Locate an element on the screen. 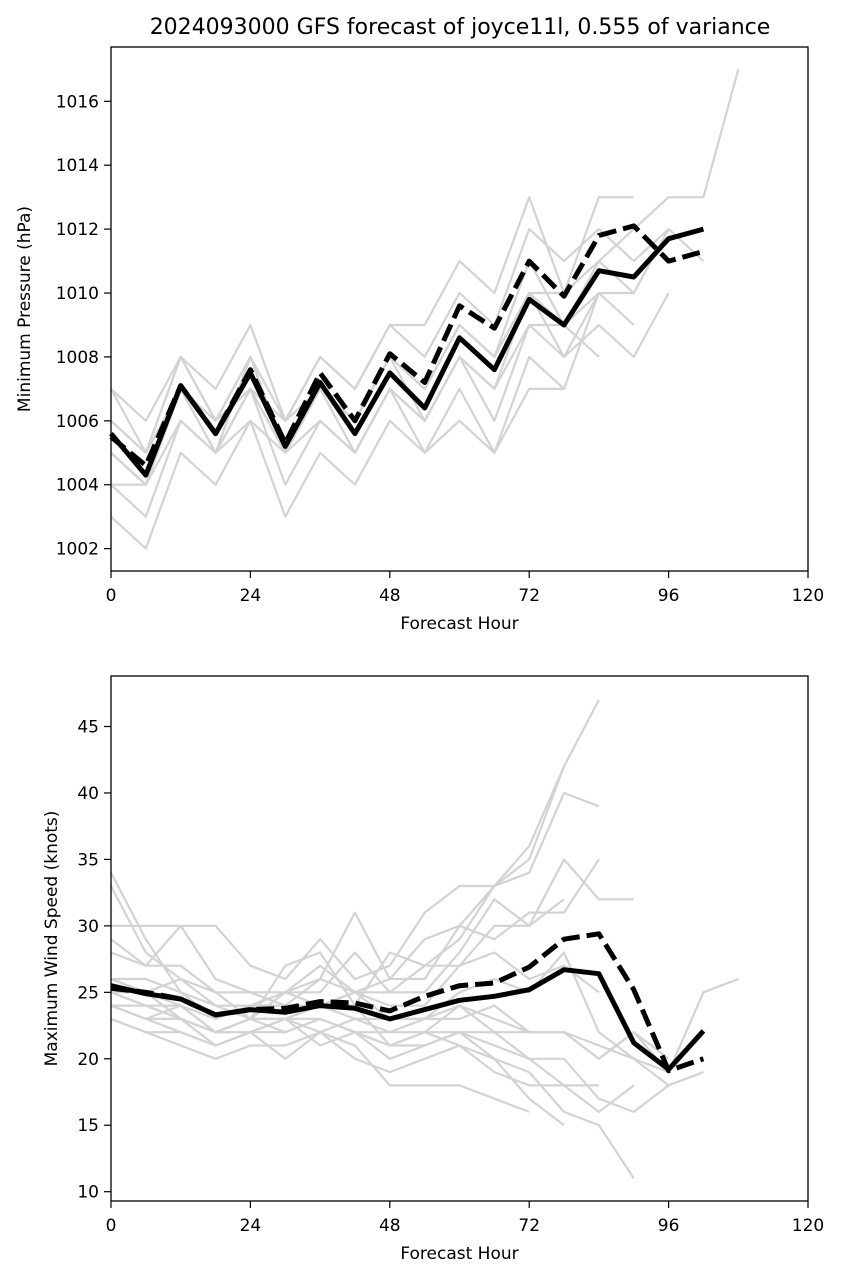 The image size is (843, 1283). y-tick-label: 45 is located at coordinates (88, 728).